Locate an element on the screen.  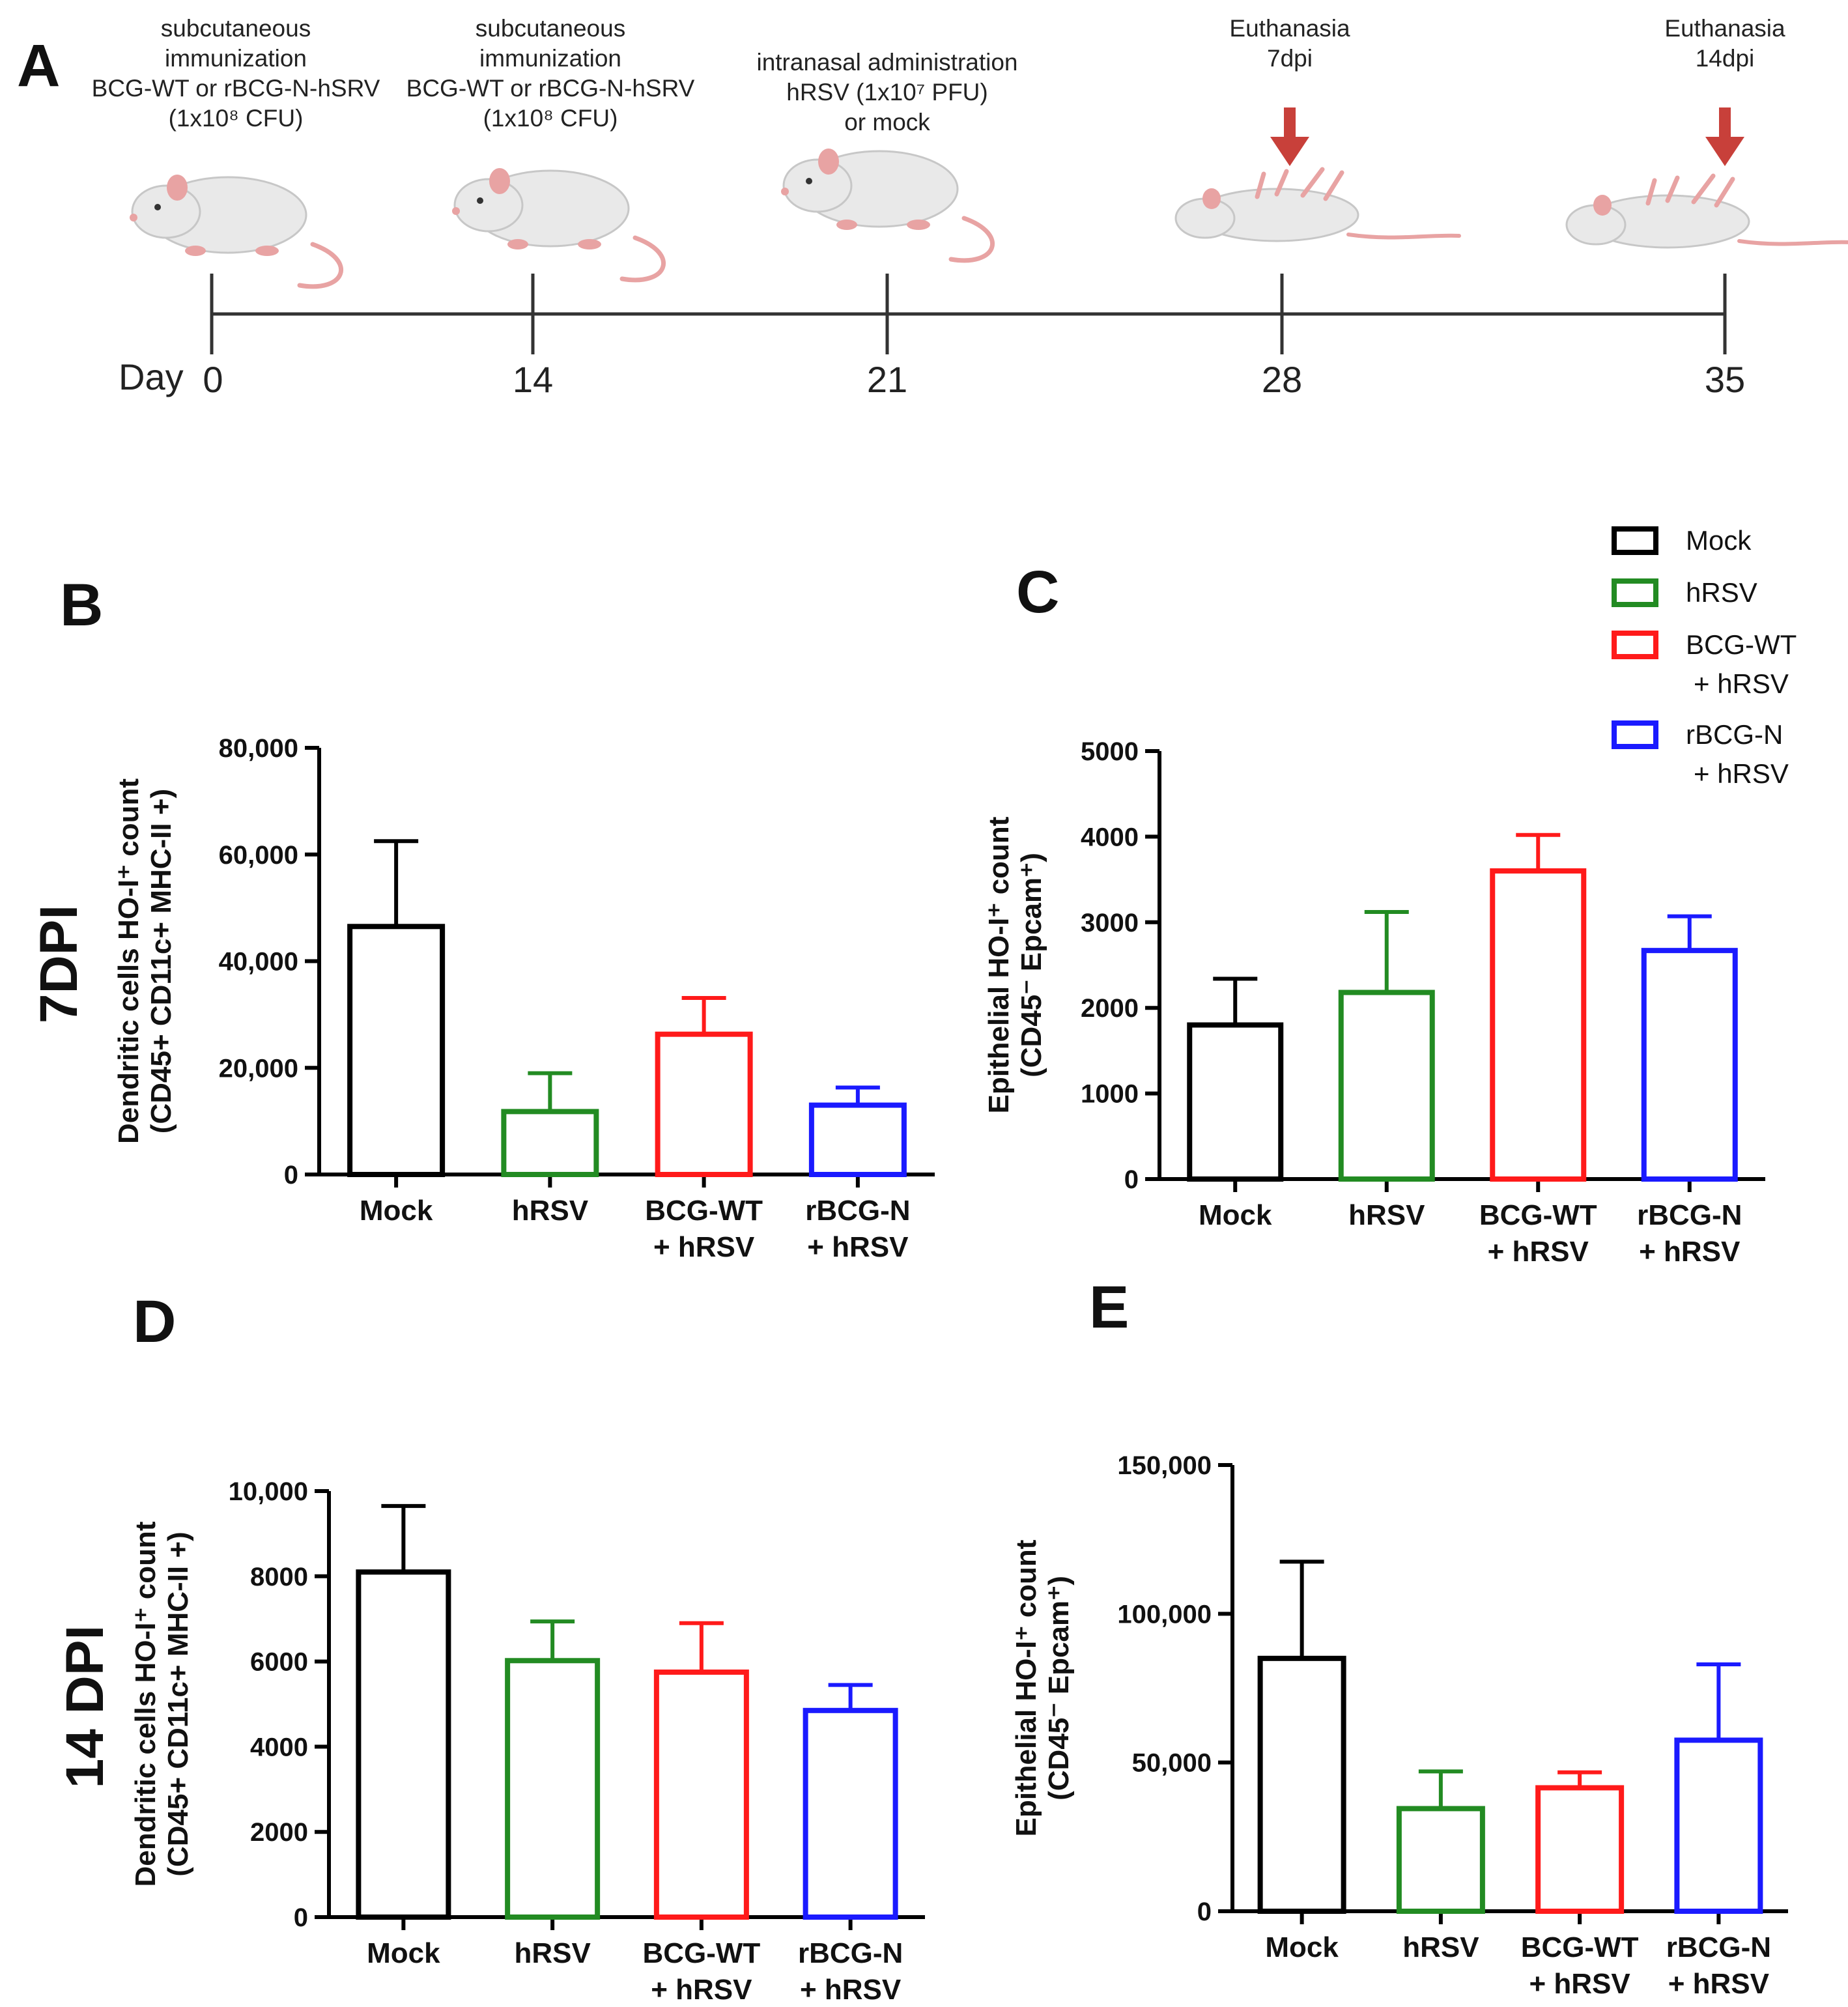
y-tick-label: 40,000 is located at coordinates (259, 962).